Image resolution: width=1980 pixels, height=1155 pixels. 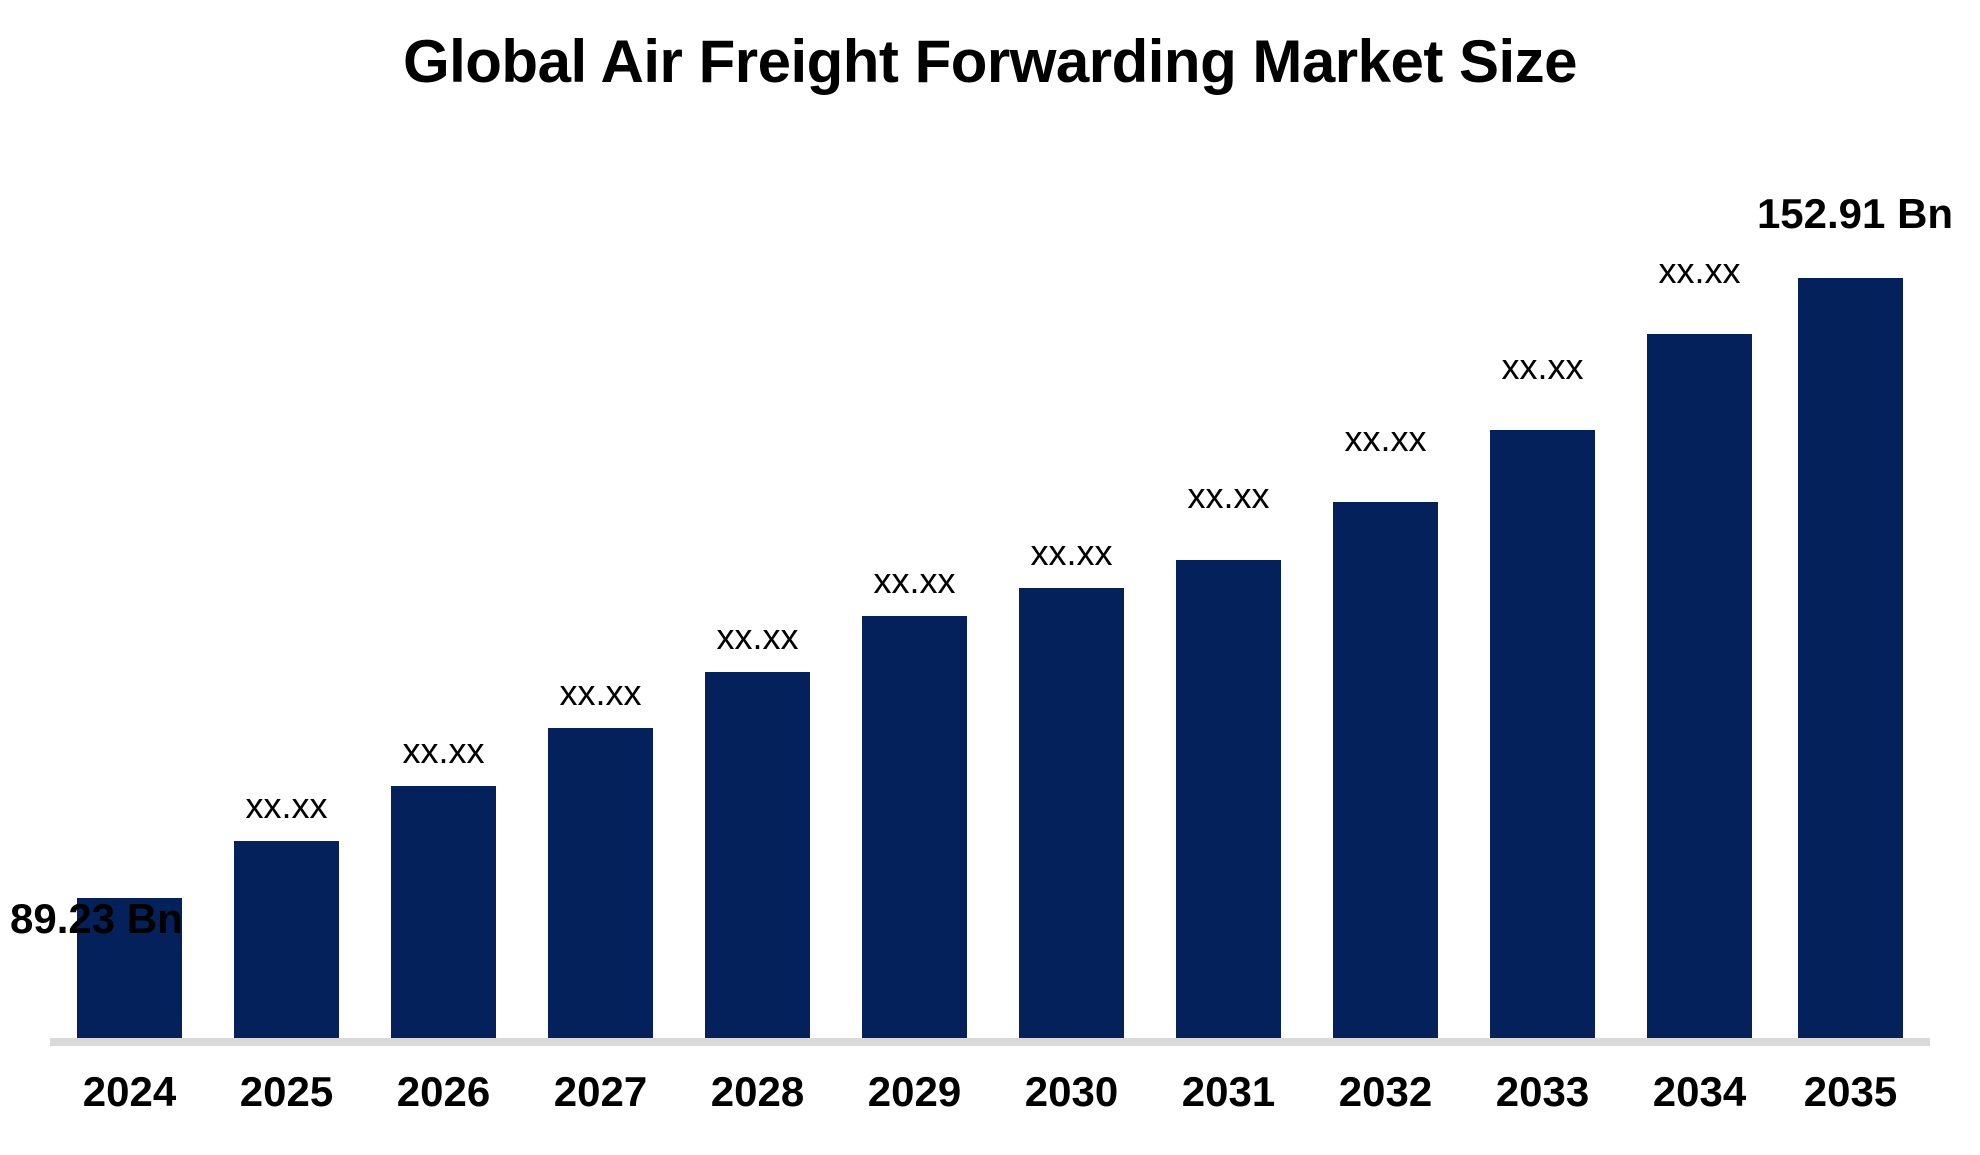 I want to click on bar-2026, so click(x=443, y=912).